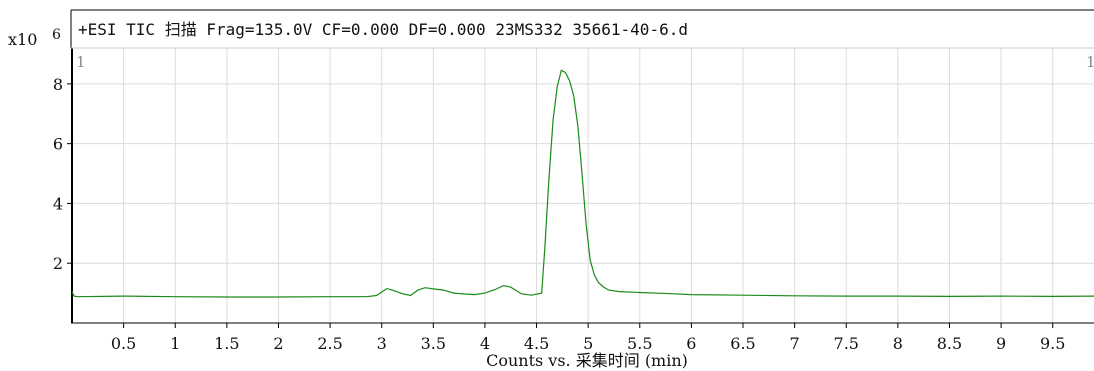  I want to click on x-tick-label: 3, so click(382, 343).